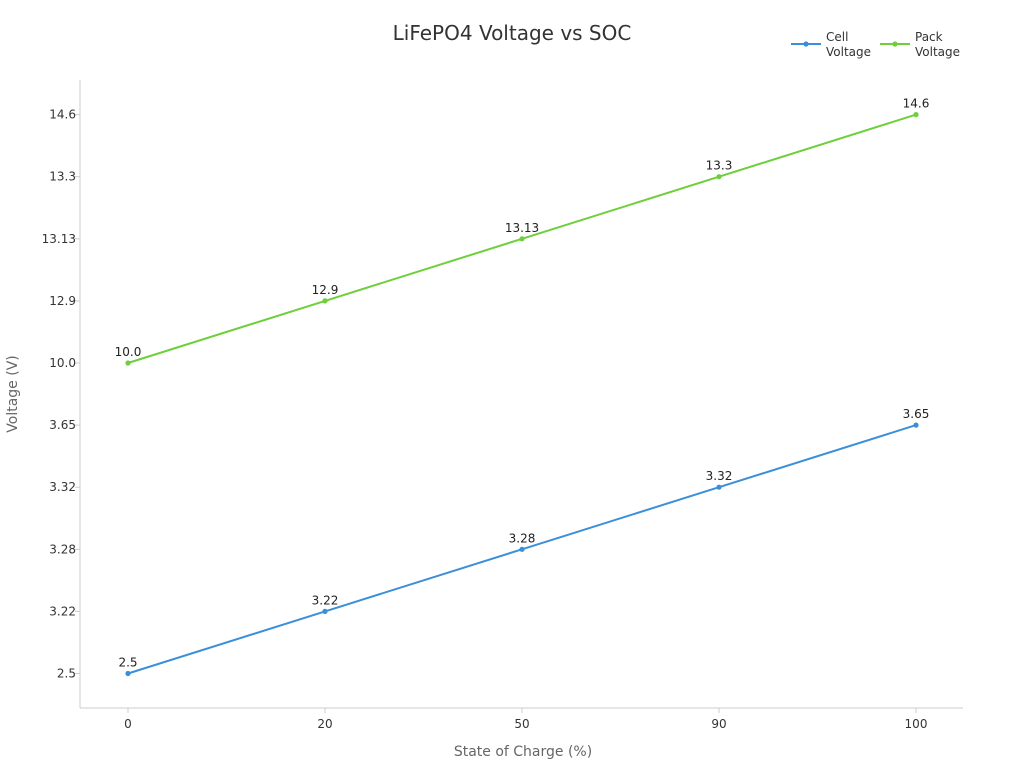  What do you see at coordinates (719, 166) in the screenshot?
I see `data-label-pack-voltage-3: 13.3` at bounding box center [719, 166].